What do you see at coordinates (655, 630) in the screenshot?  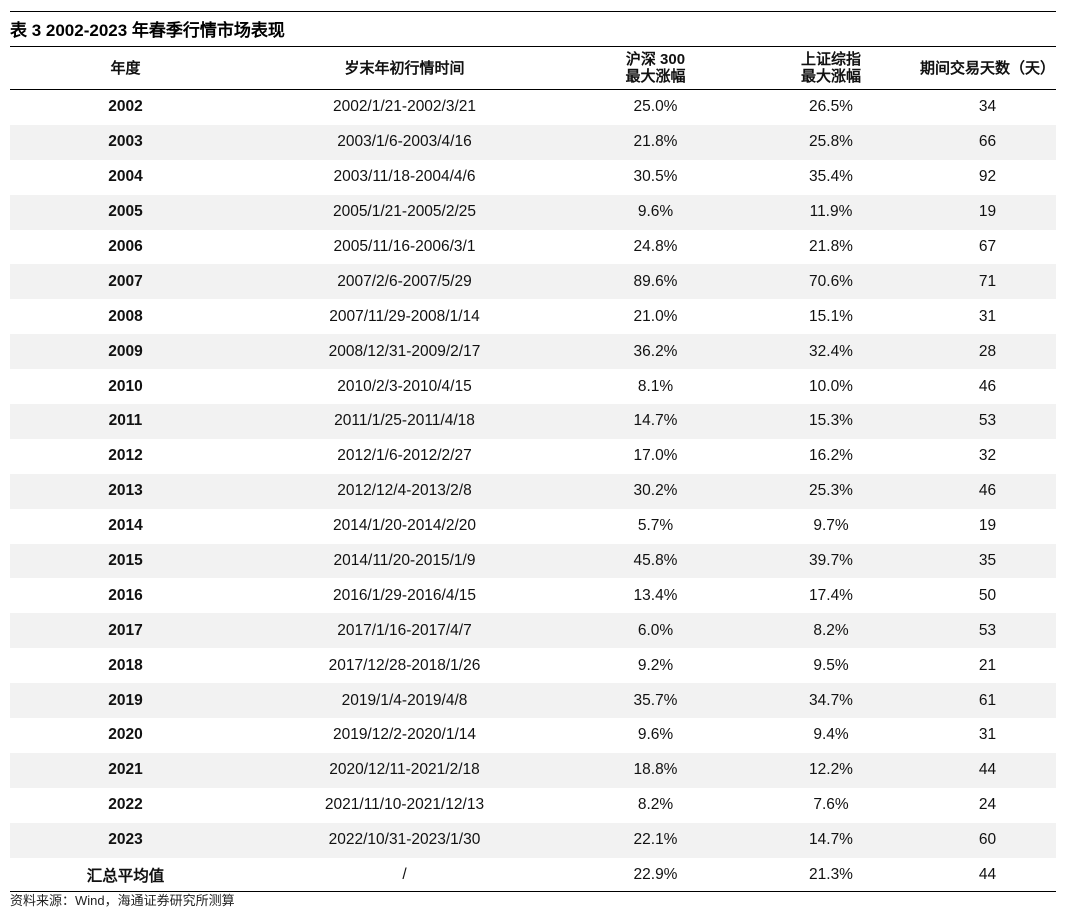 I see `cell-hs300: 6.0%` at bounding box center [655, 630].